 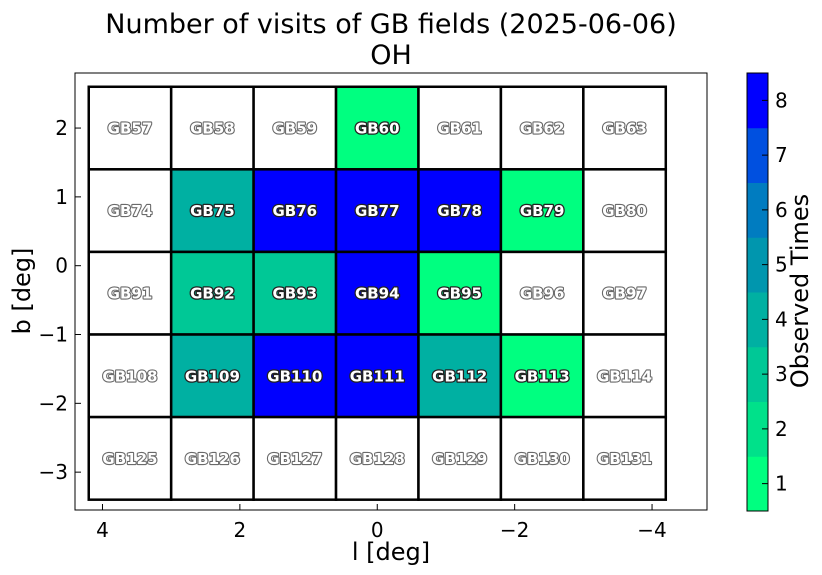 I want to click on field-label: GB129, so click(x=459, y=459).